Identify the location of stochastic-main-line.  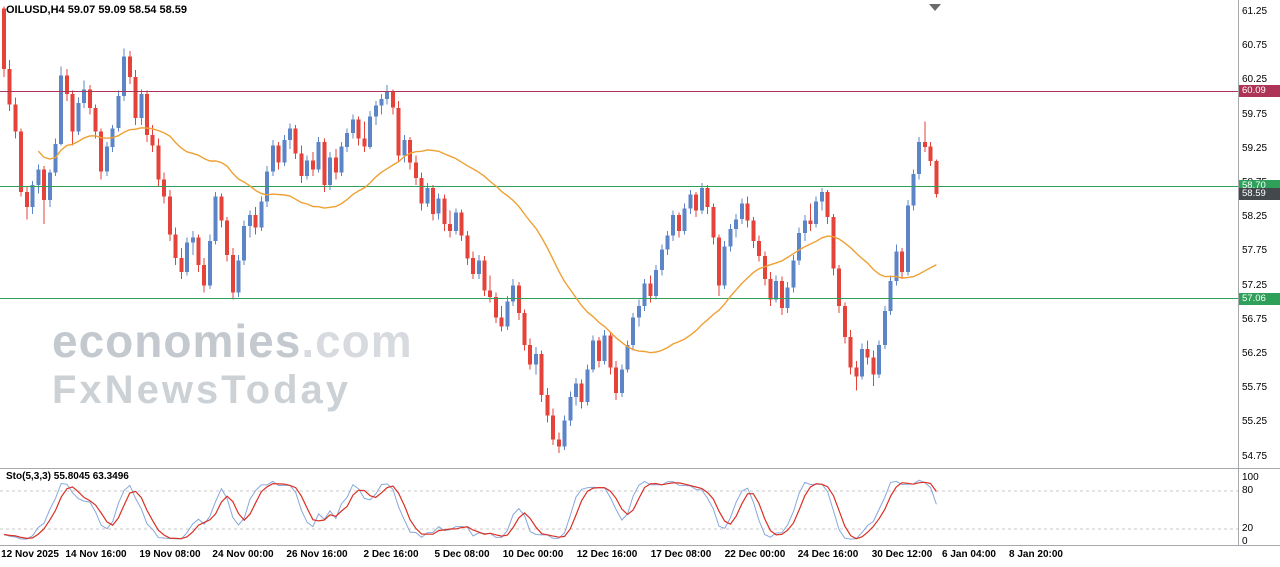
(470, 509).